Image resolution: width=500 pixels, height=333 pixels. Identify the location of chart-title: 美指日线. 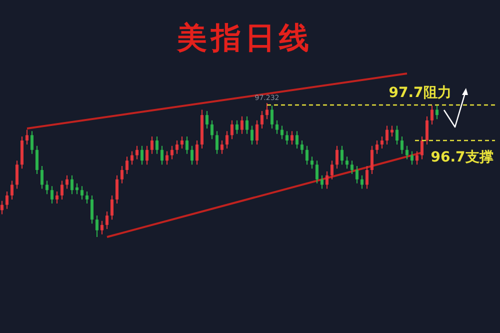
(244, 38).